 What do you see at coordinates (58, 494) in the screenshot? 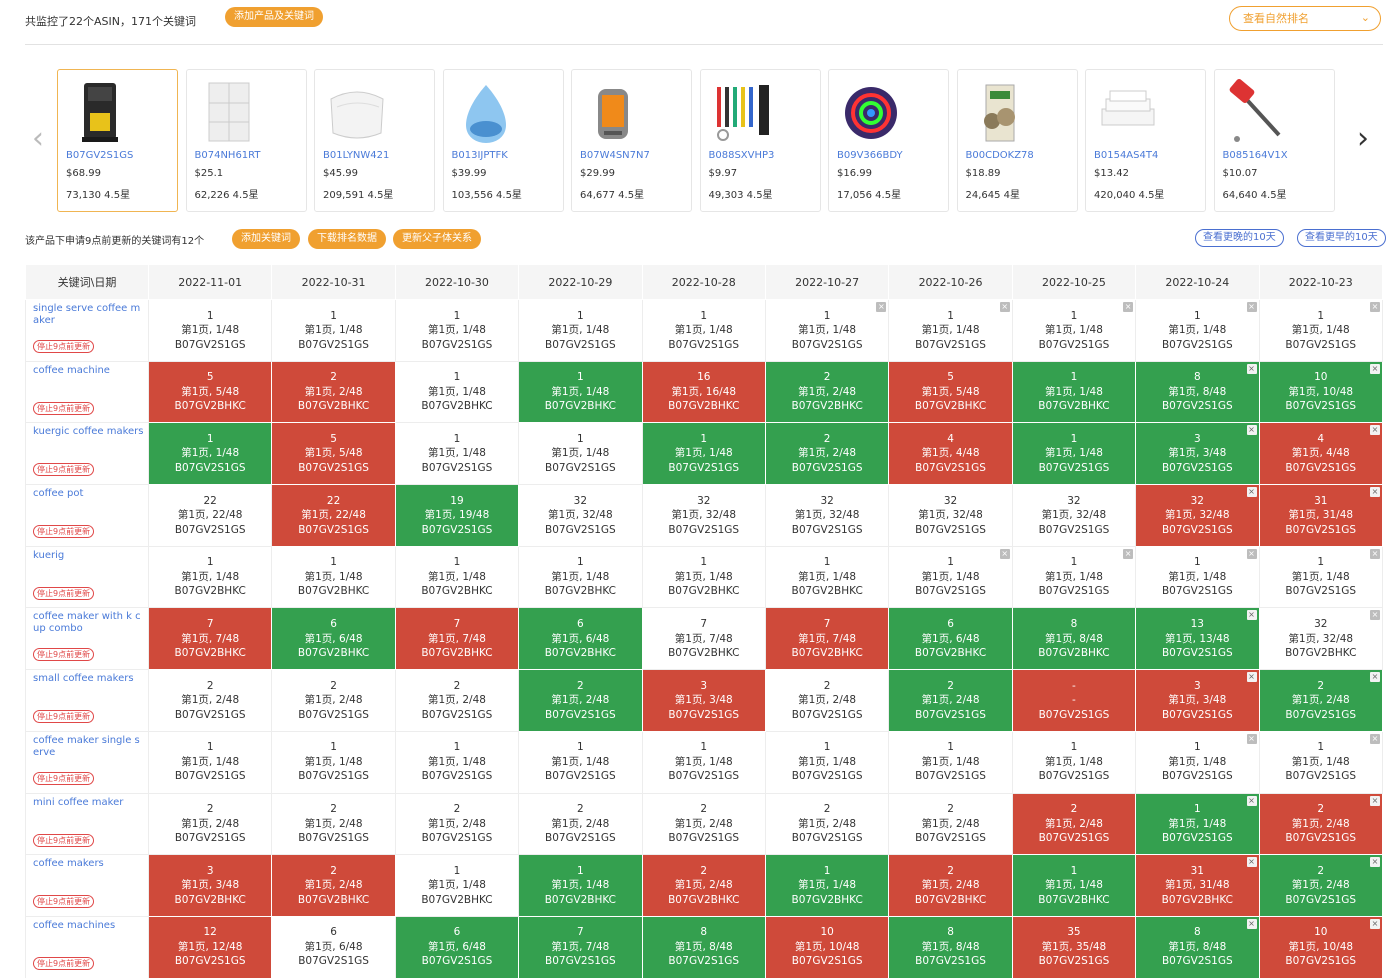
I see `keyword-link: coffee pot` at bounding box center [58, 494].